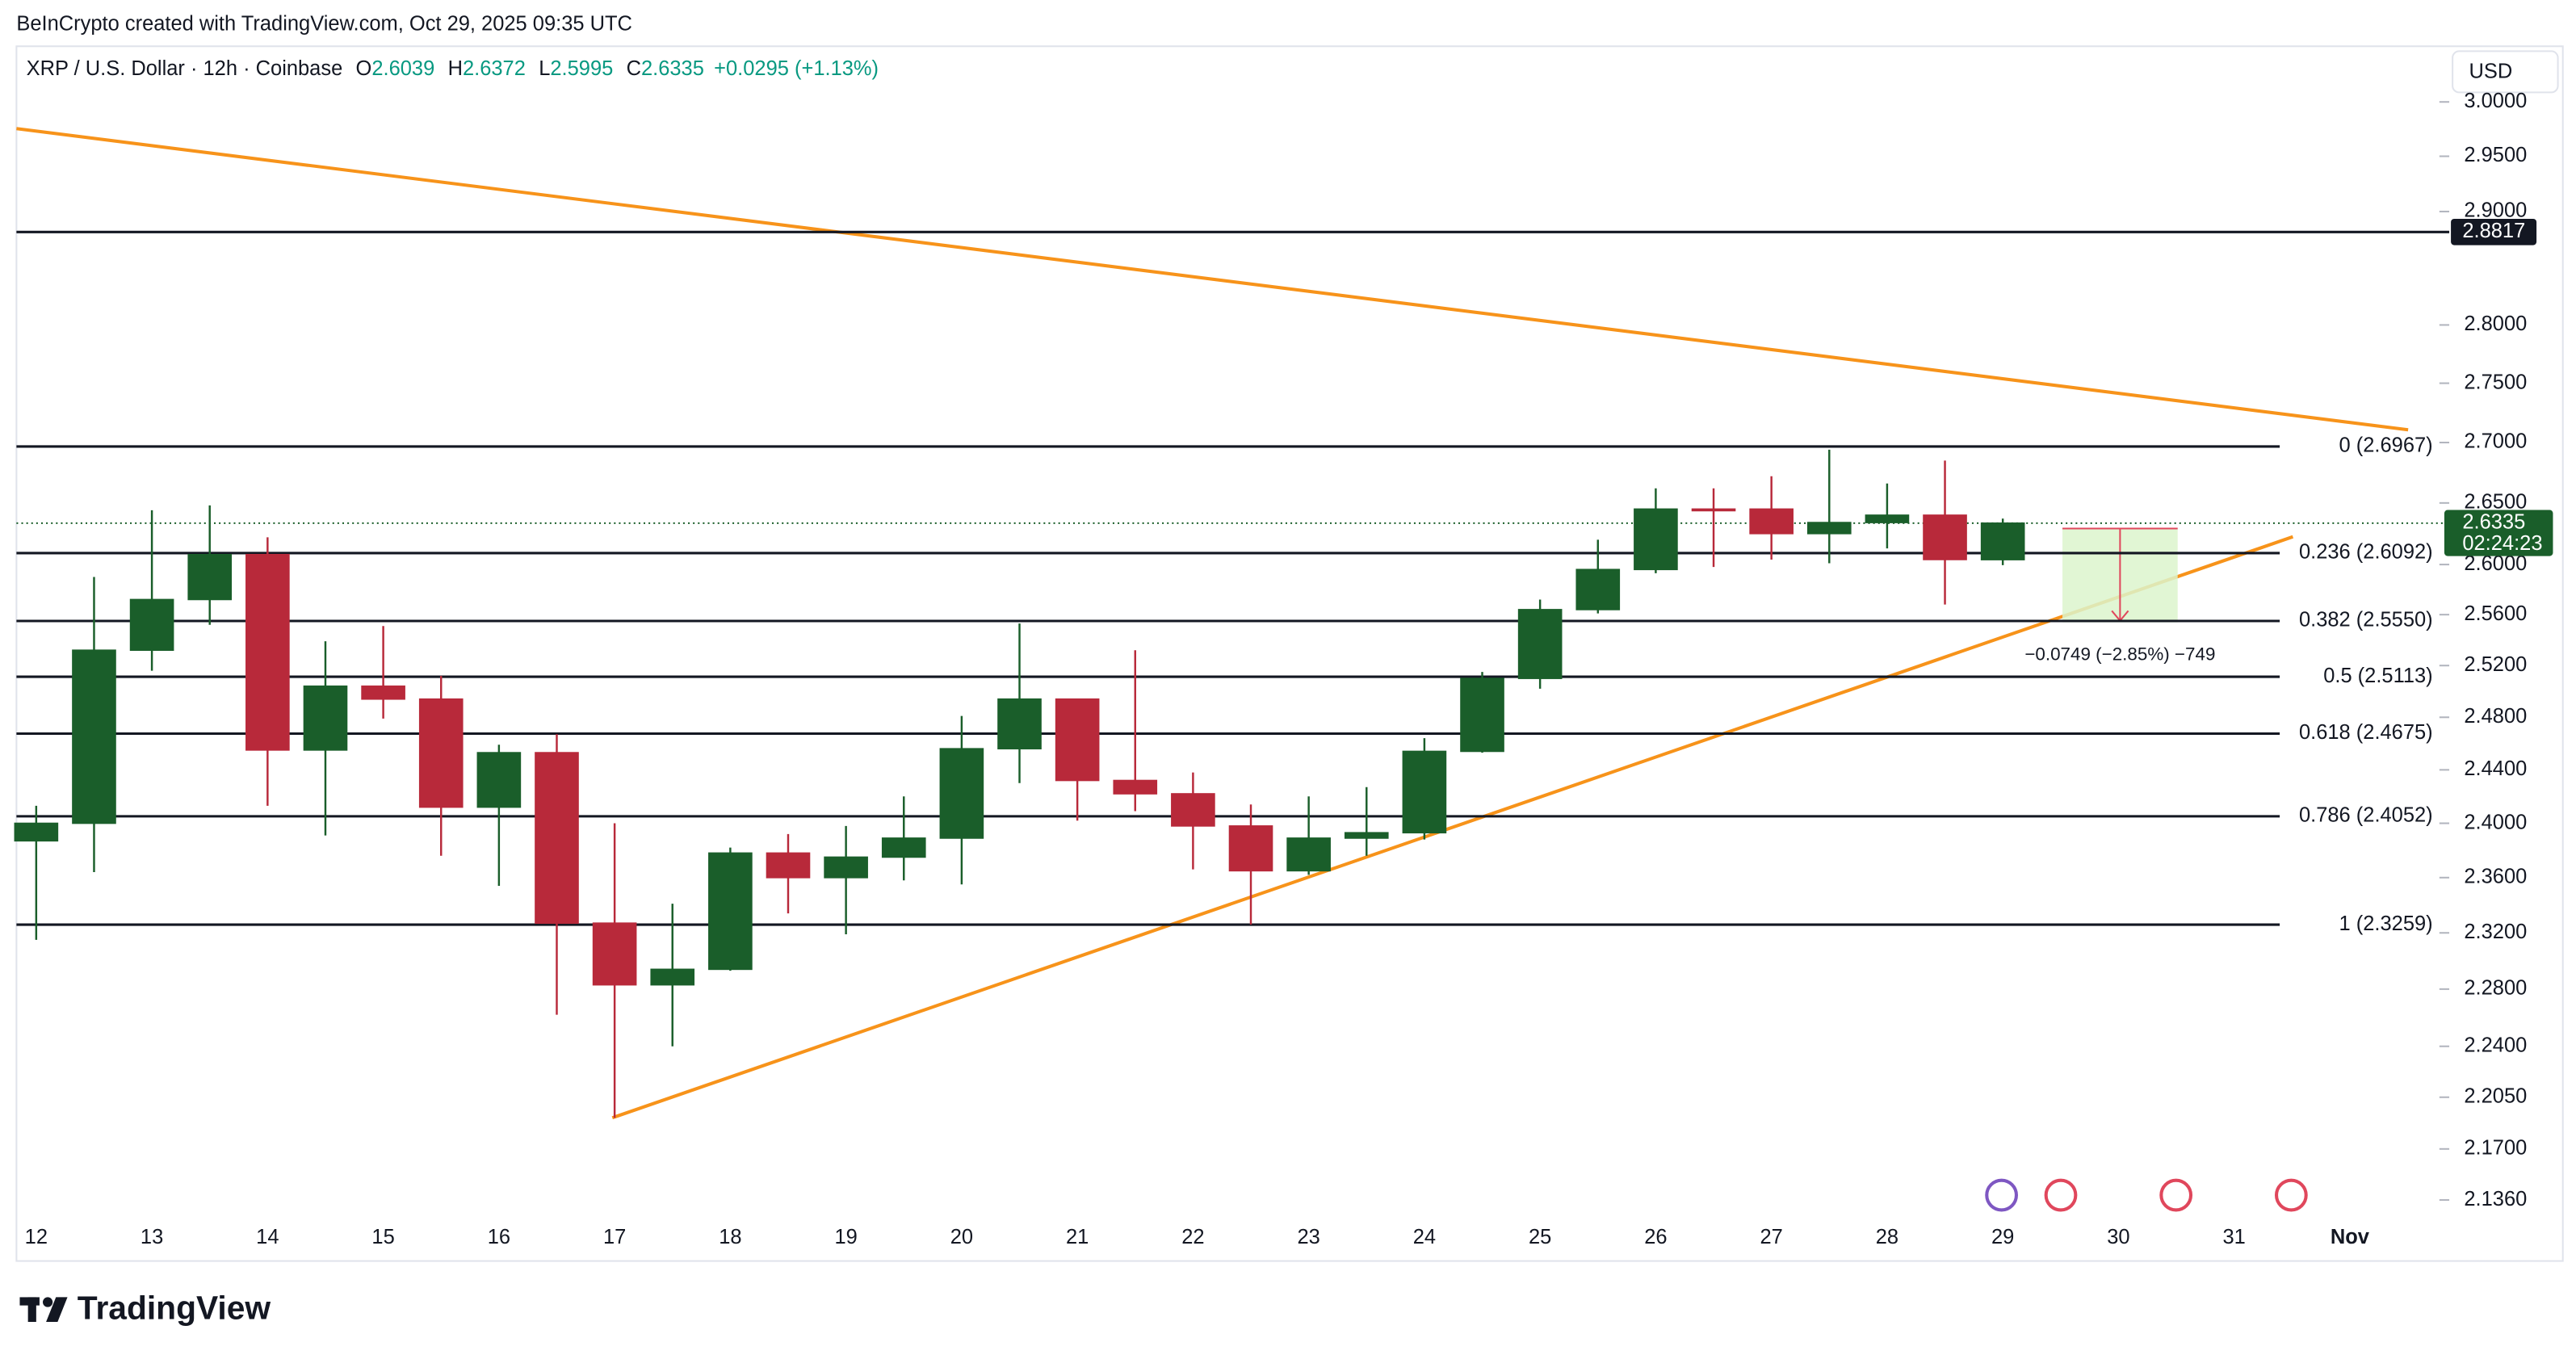  What do you see at coordinates (185, 69) in the screenshot?
I see `symbol: XRP / U.S. Dollar · 12h · Coinbase` at bounding box center [185, 69].